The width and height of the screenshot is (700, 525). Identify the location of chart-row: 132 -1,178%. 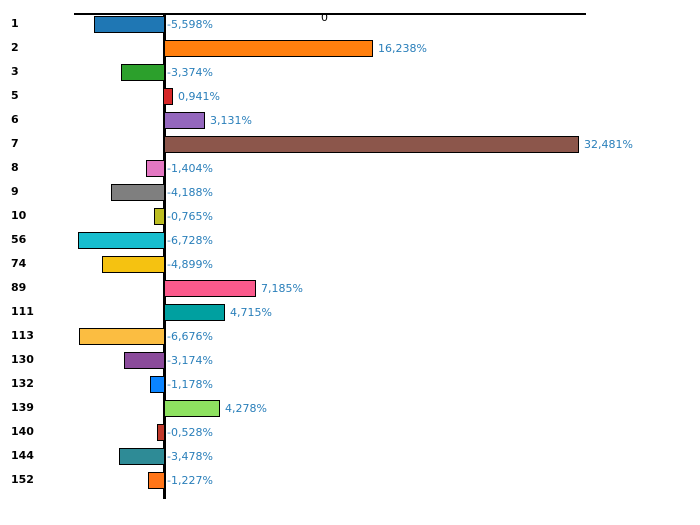
(350, 385).